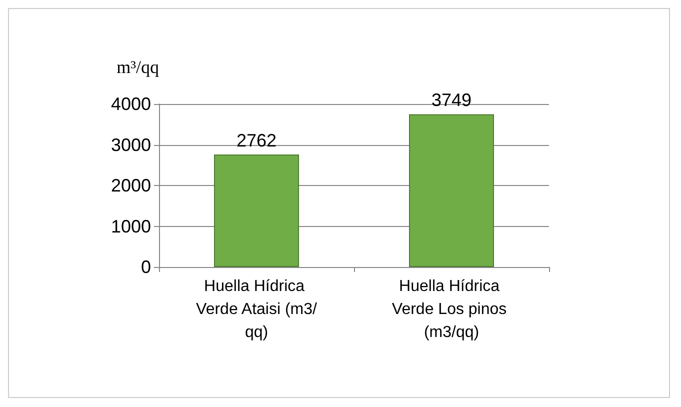 The height and width of the screenshot is (407, 681). Describe the element at coordinates (130, 186) in the screenshot. I see `y-tick-label: 2000` at that location.